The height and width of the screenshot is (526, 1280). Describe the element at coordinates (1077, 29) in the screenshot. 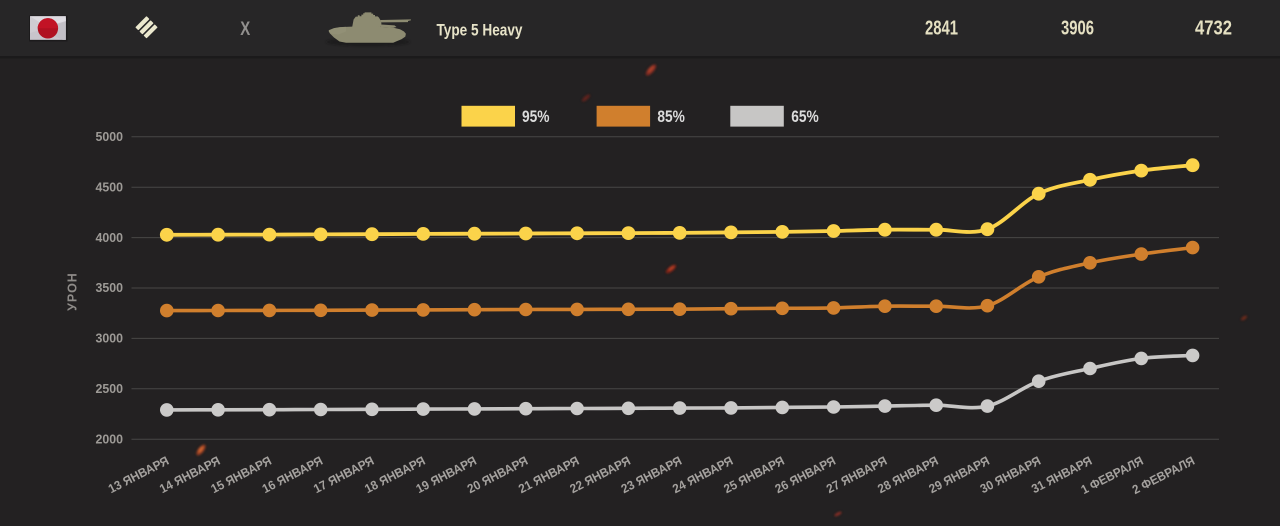

I see `svg-text: 3906` at that location.